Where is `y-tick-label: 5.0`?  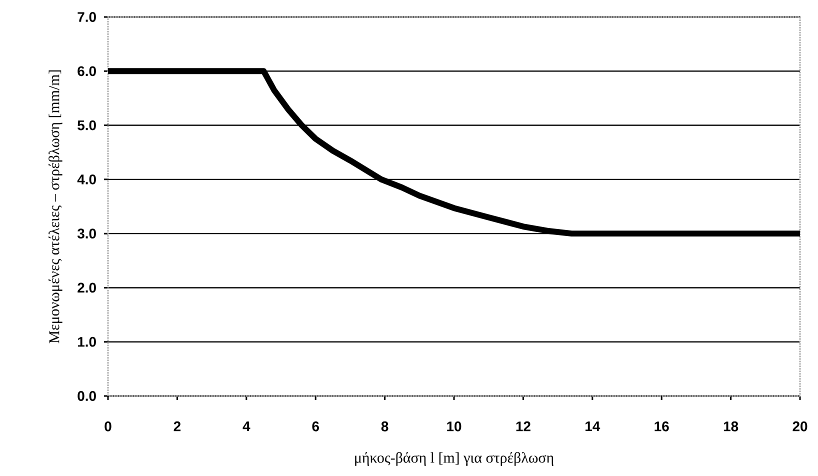
y-tick-label: 5.0 is located at coordinates (87, 125).